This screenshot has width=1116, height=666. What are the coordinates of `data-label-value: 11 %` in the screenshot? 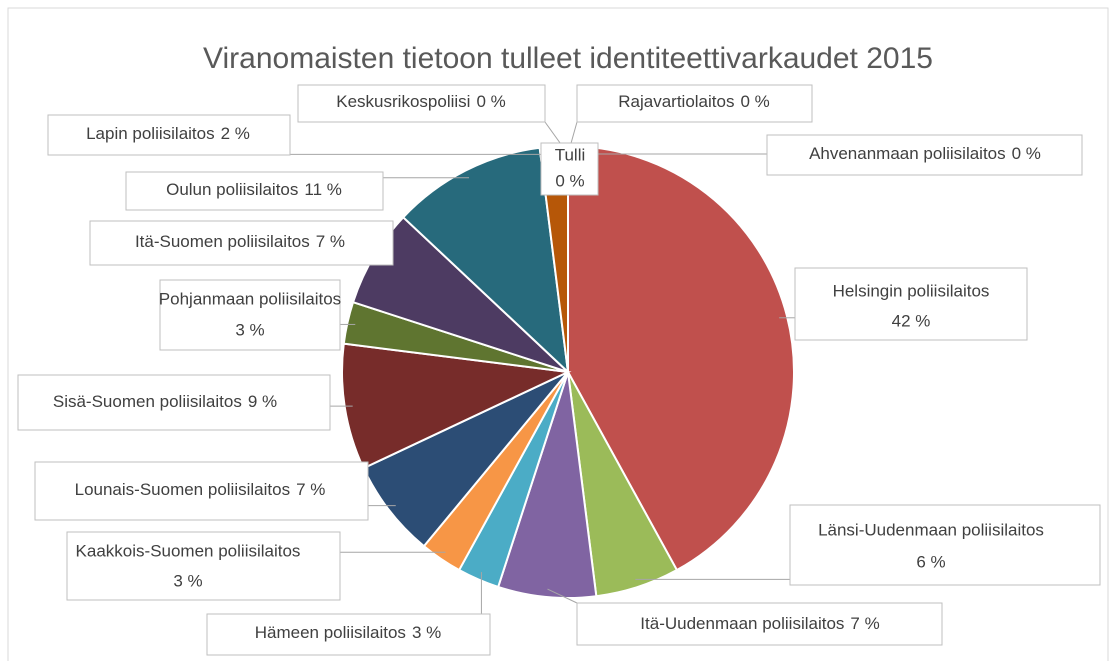 It's located at (323, 189).